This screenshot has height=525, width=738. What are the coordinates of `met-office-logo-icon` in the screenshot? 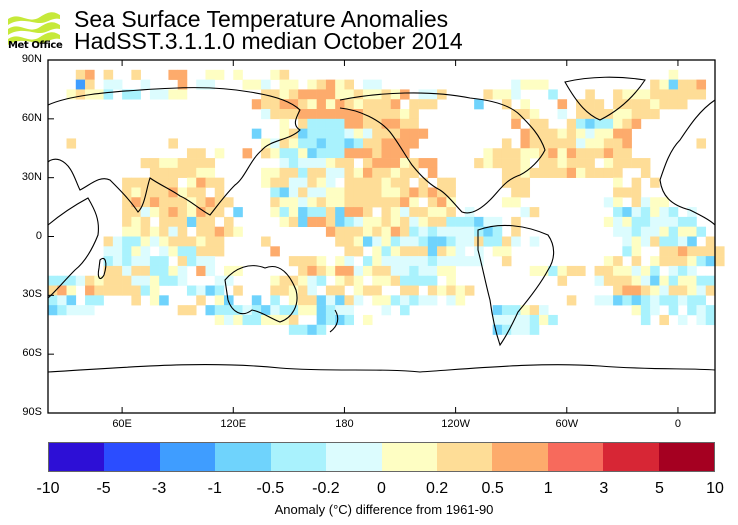 It's located at (34, 28).